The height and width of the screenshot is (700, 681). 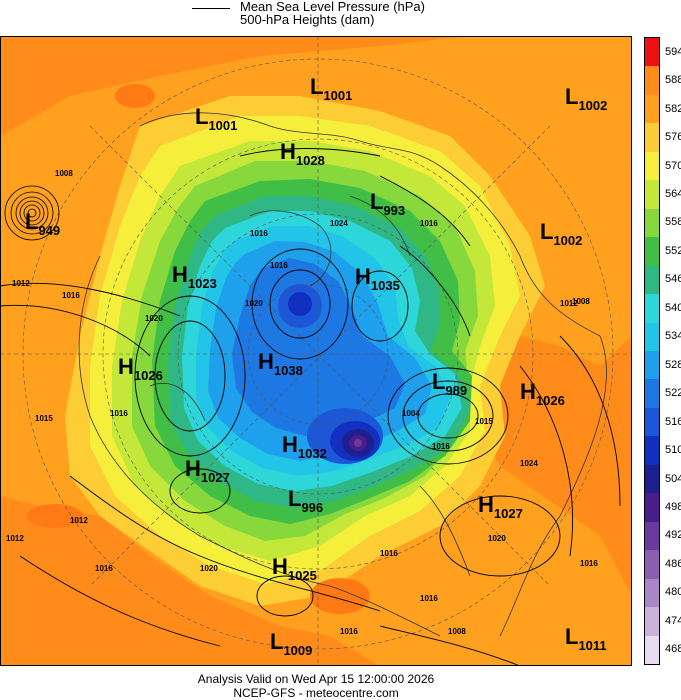 What do you see at coordinates (316, 693) in the screenshot?
I see `source-credit: NCEP-GFS - meteocentre.com` at bounding box center [316, 693].